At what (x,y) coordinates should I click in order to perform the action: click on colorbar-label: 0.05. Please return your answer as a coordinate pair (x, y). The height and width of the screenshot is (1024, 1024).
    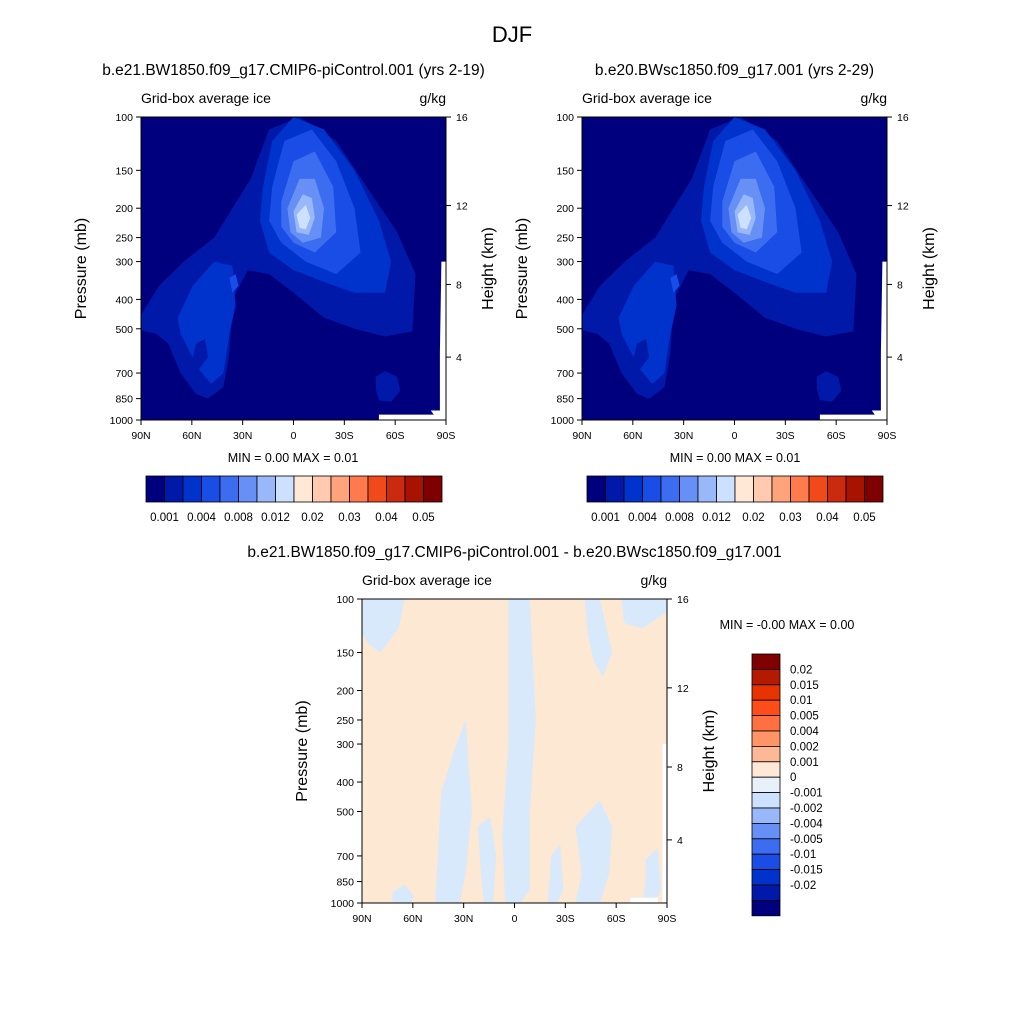
    Looking at the image, I should click on (423, 518).